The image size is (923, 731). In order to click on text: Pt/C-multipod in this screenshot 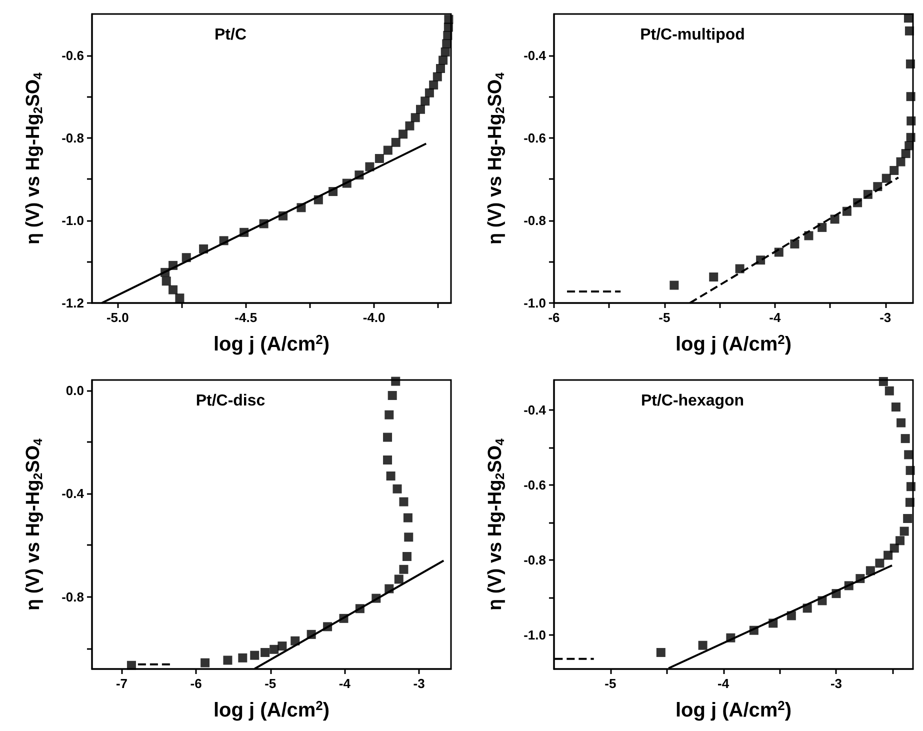, I will do `click(692, 35)`.